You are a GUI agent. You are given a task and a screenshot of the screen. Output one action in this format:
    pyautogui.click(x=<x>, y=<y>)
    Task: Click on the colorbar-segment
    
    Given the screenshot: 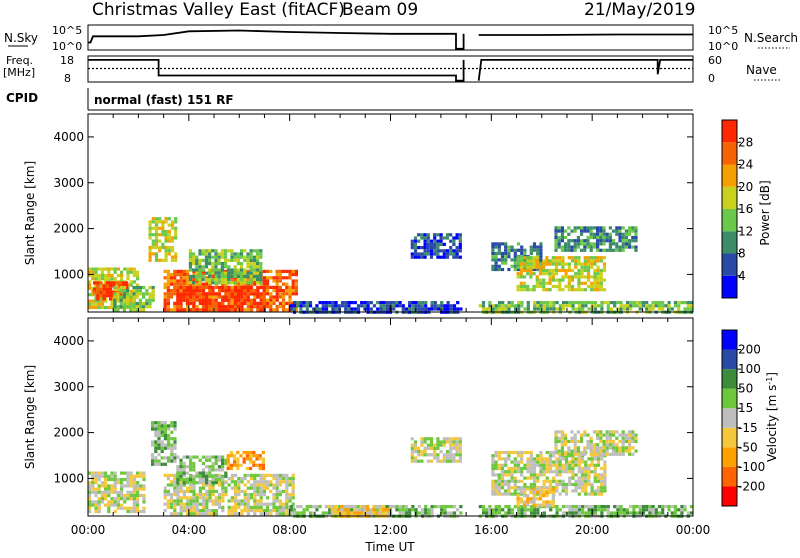 What is the action you would take?
    pyautogui.click(x=729, y=418)
    